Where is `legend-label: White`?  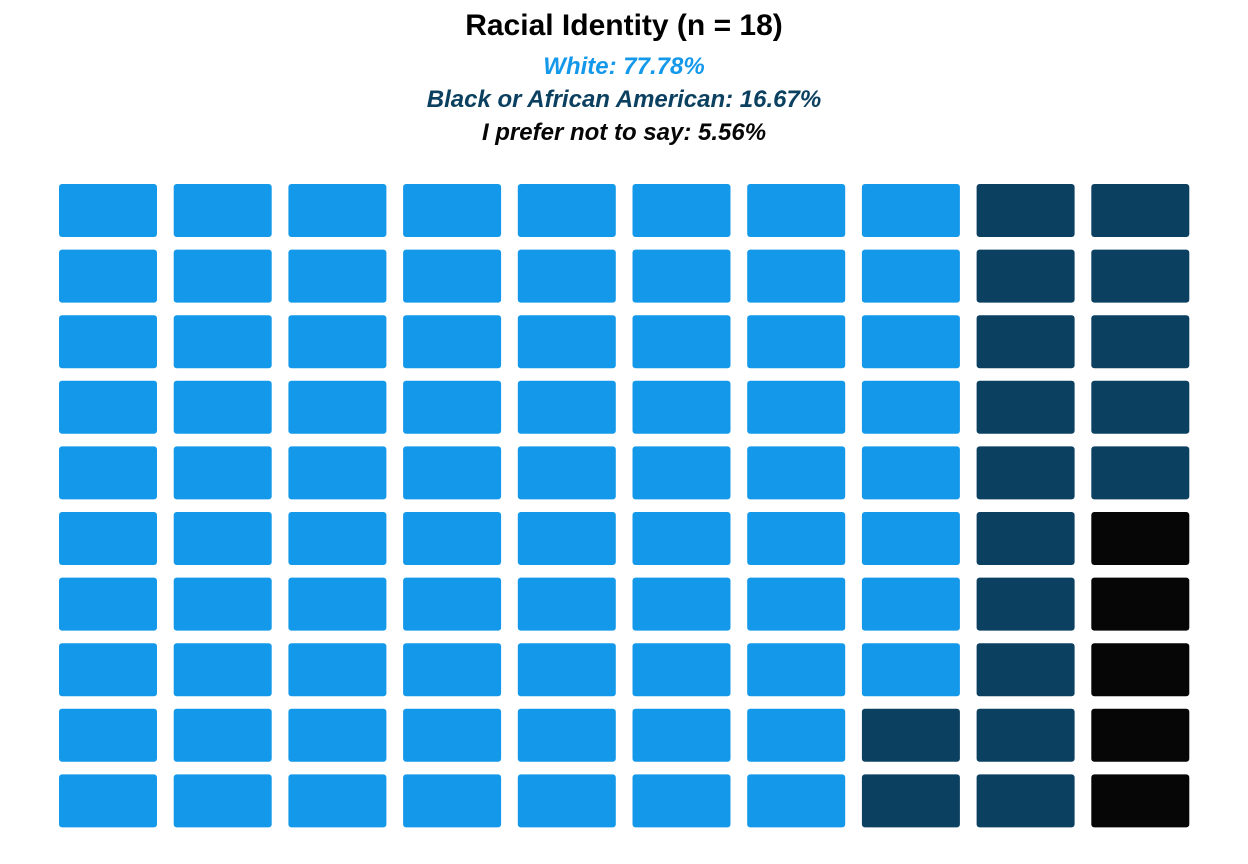
legend-label: White is located at coordinates (576, 66).